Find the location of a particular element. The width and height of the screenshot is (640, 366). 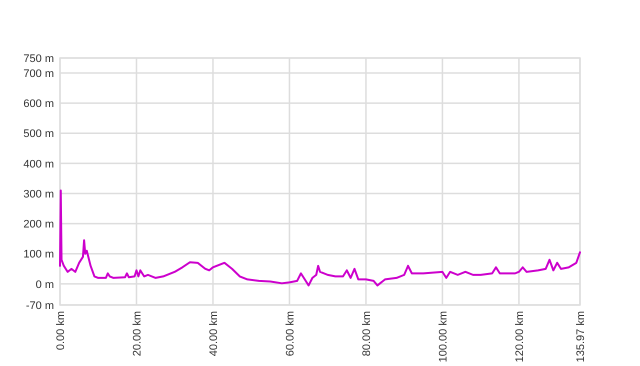

x-tick-label: 20.00 km is located at coordinates (137, 333).